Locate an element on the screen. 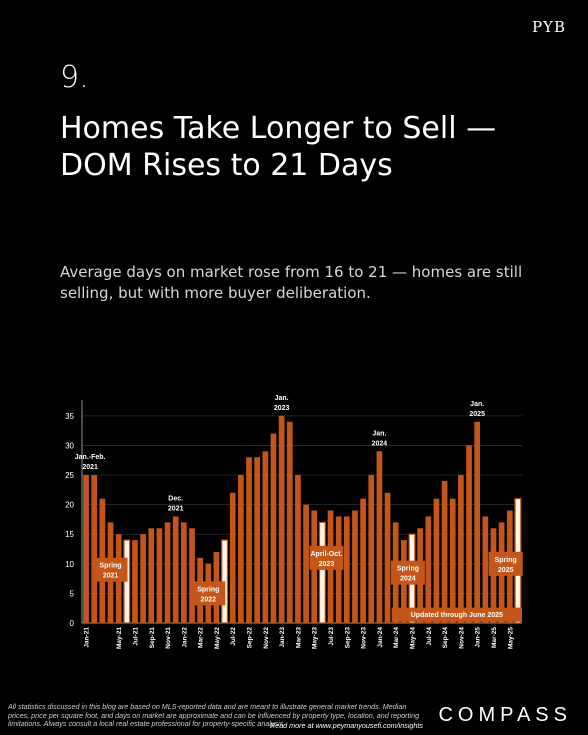 This screenshot has height=735, width=588. x-tick-label: Jul-22 is located at coordinates (233, 636).